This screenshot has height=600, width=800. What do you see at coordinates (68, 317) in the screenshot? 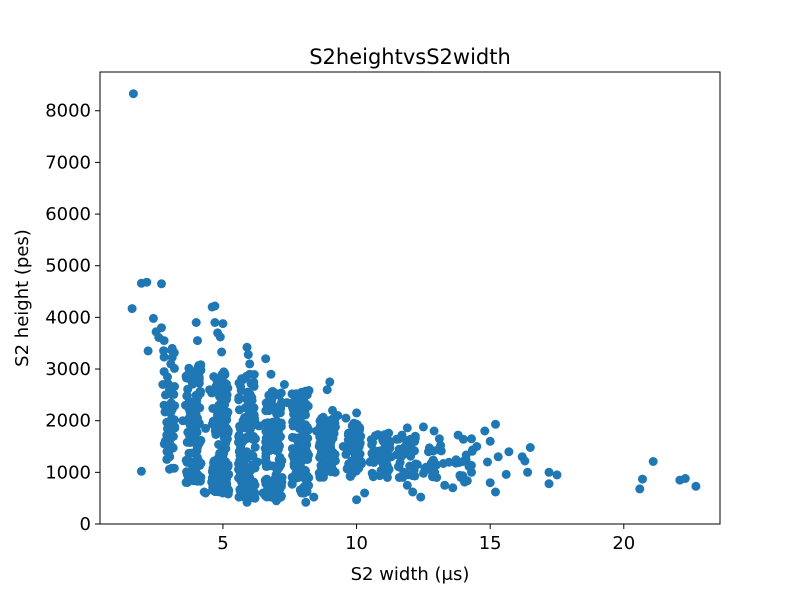
I see `y-tick-label: 4000` at bounding box center [68, 317].